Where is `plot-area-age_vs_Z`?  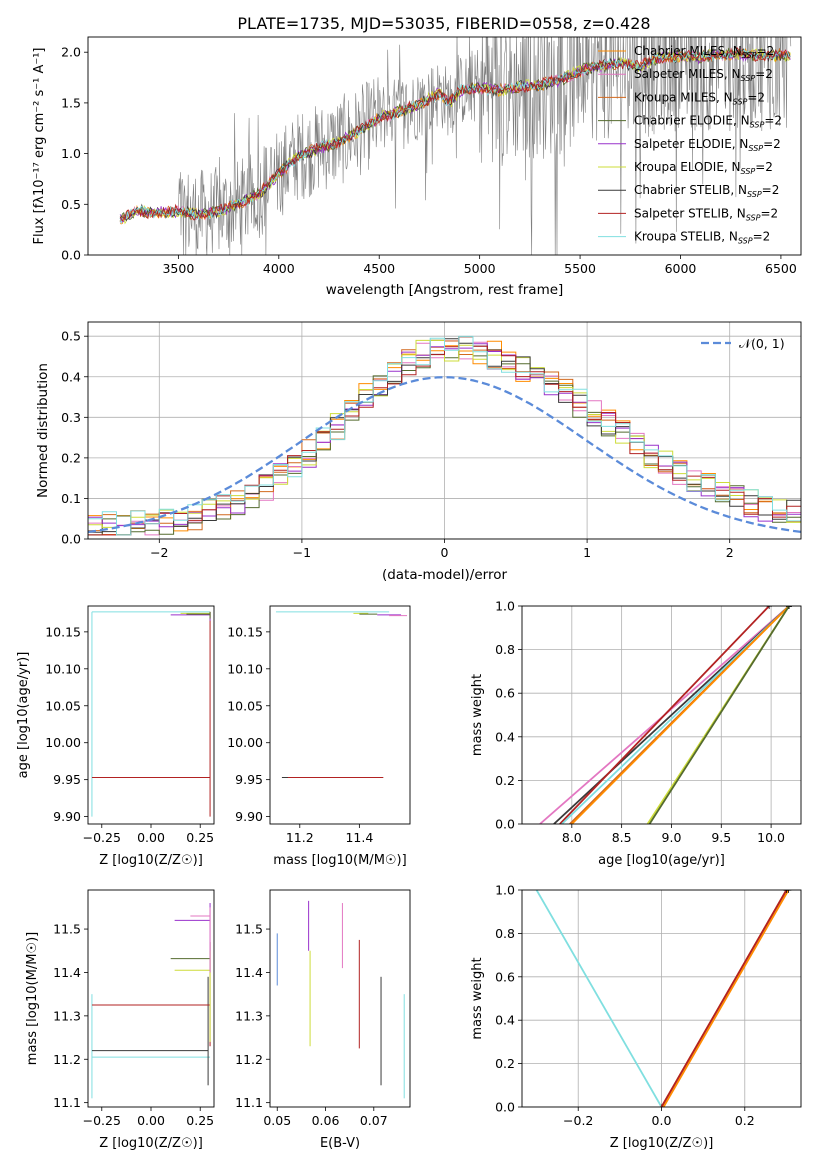
plot-area-age_vs_Z is located at coordinates (151, 714).